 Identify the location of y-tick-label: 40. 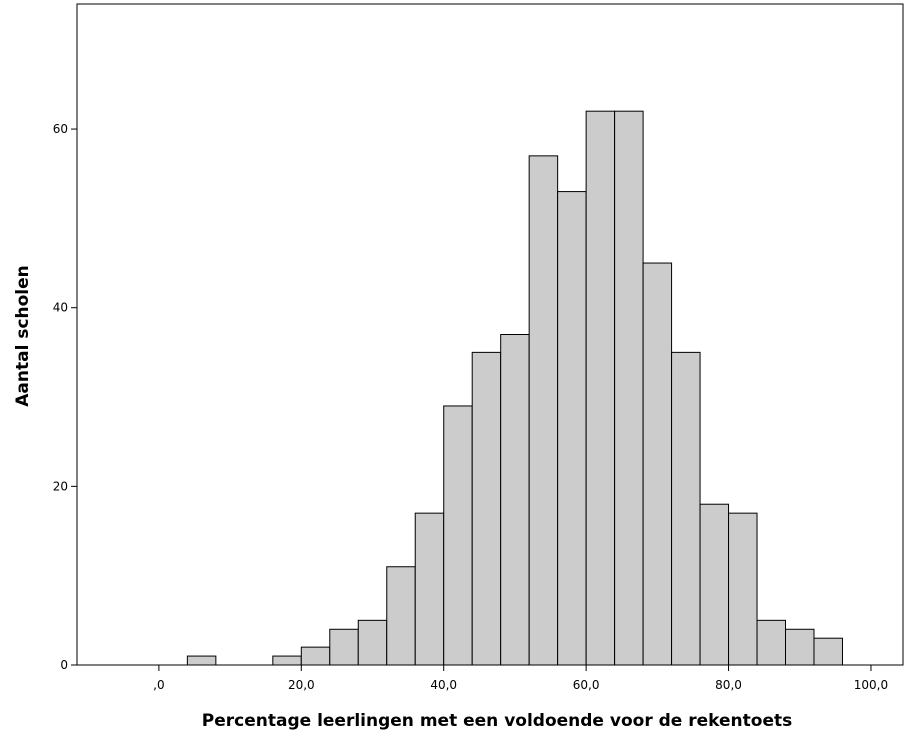
(60, 308).